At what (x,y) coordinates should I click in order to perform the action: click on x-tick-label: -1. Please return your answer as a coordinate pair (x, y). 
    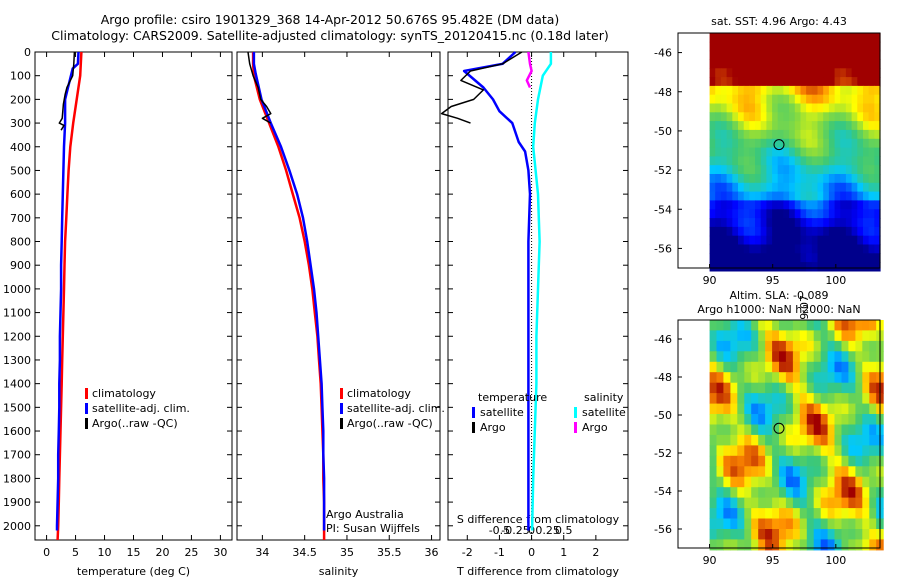
    Looking at the image, I should click on (499, 552).